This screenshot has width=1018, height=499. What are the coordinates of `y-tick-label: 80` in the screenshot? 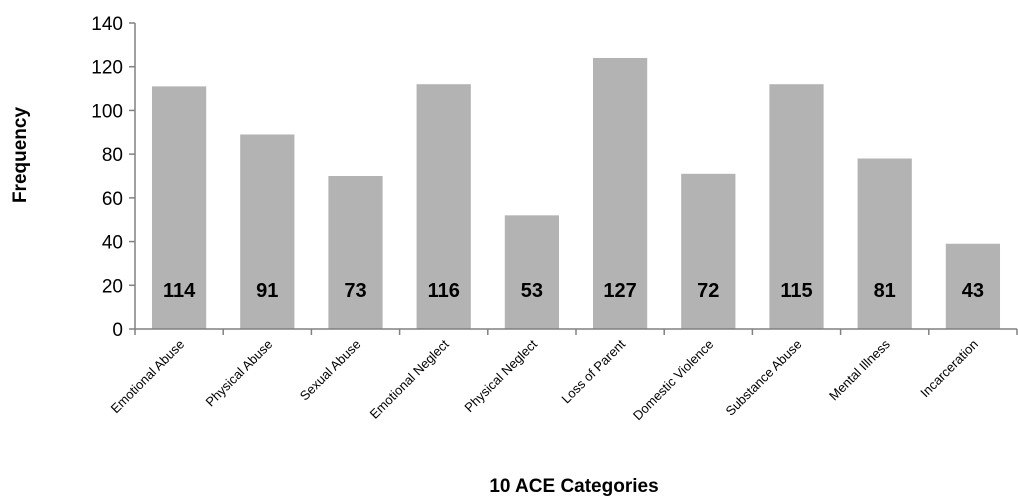 It's located at (112, 155).